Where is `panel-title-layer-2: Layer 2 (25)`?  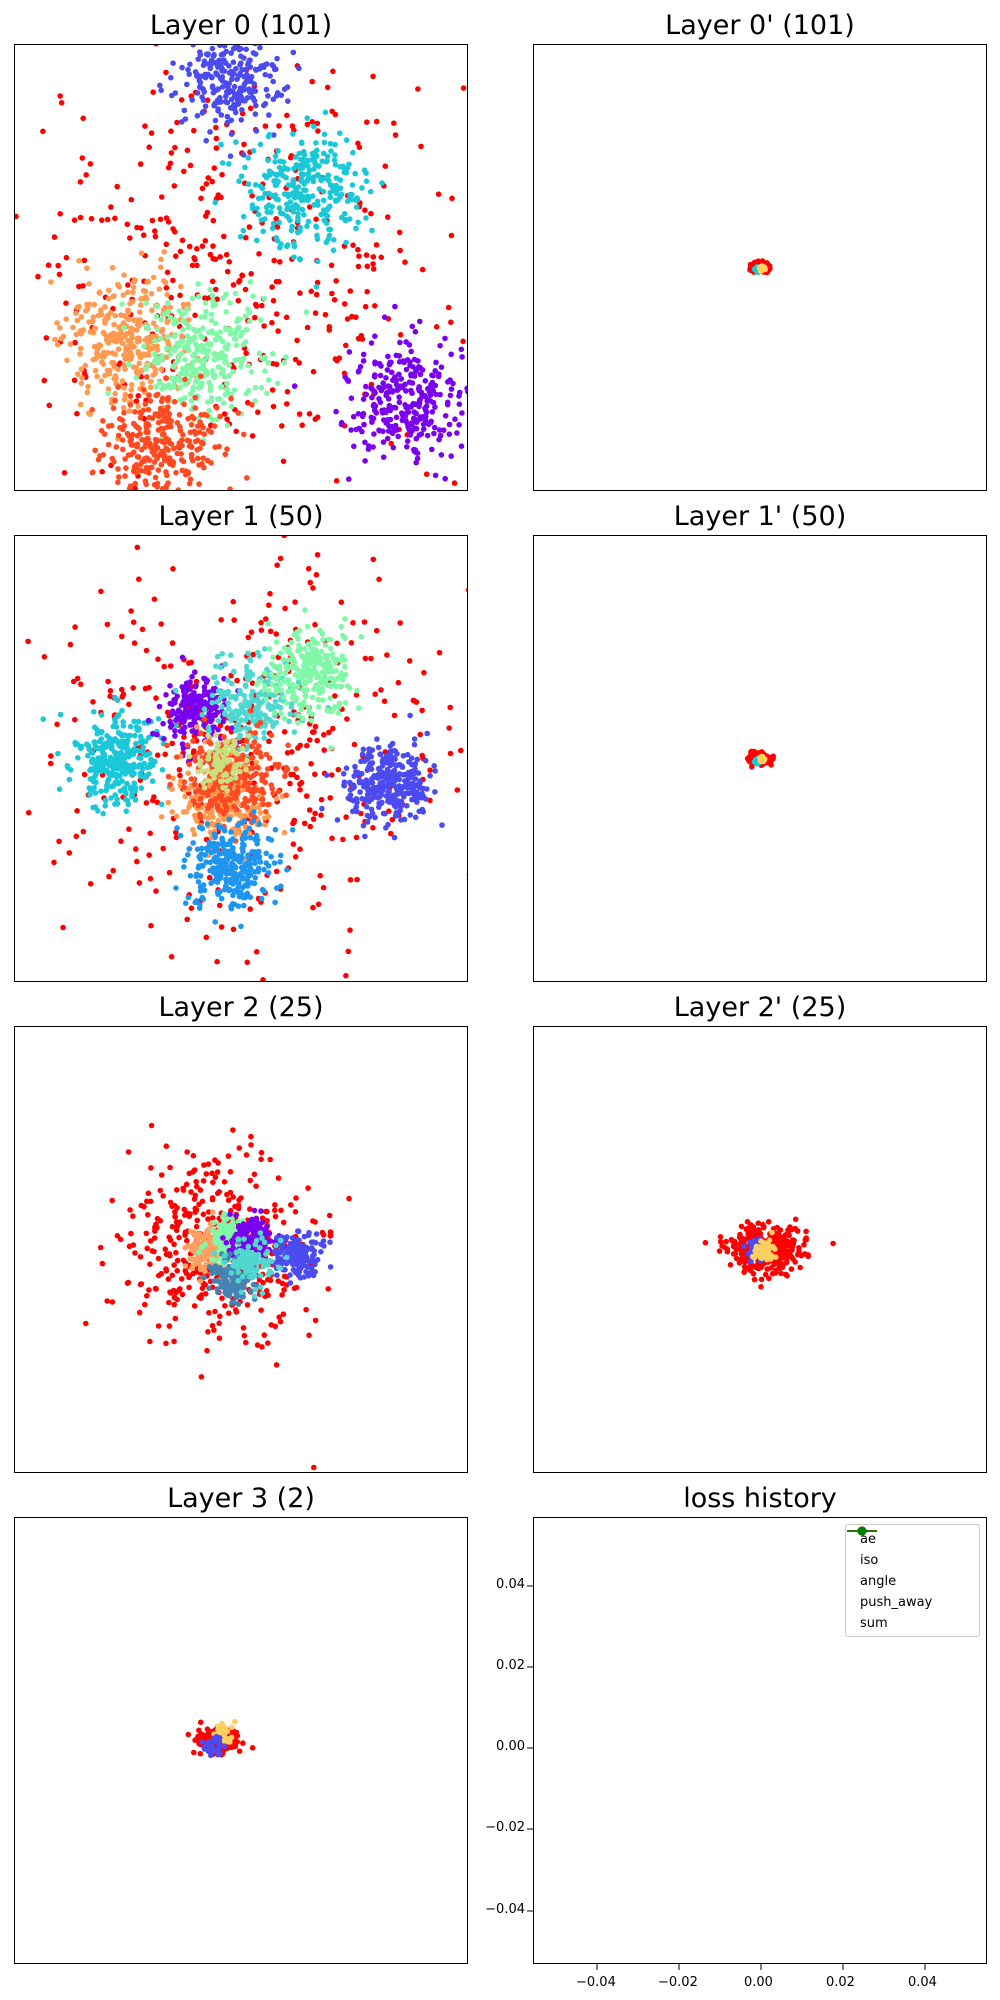 panel-title-layer-2: Layer 2 (25) is located at coordinates (241, 1007).